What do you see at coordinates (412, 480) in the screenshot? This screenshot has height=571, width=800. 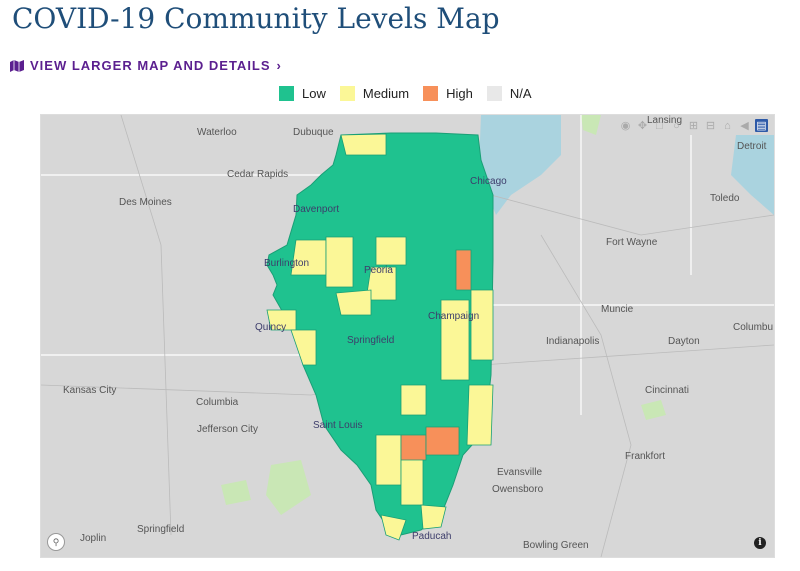 I see `county-williamson` at bounding box center [412, 480].